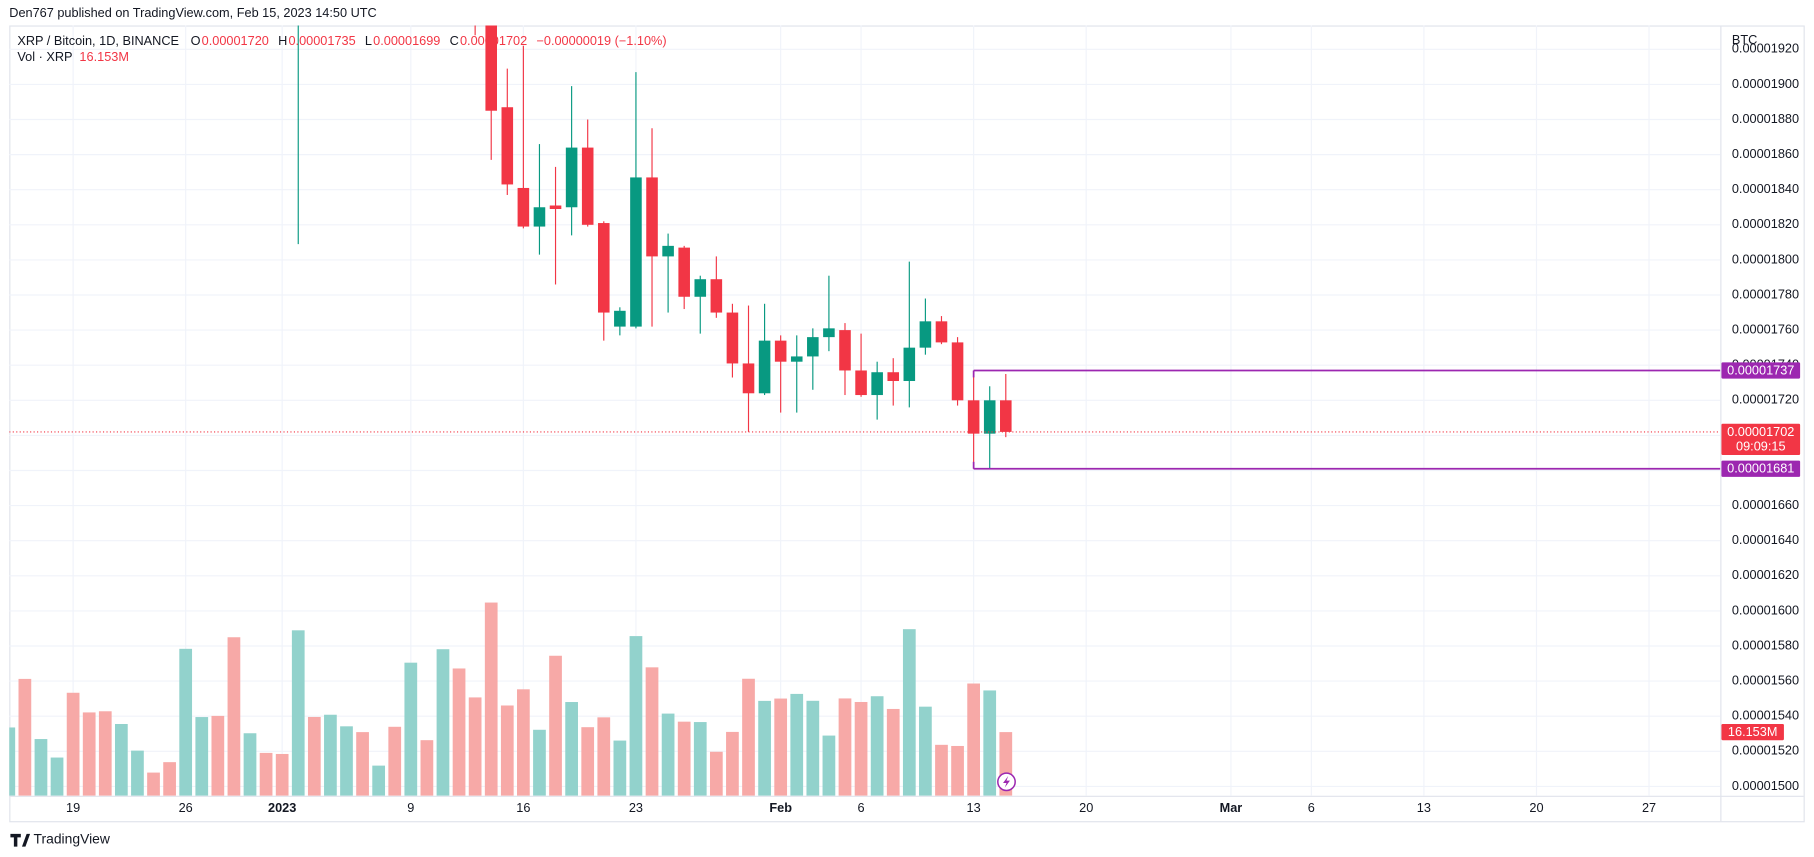  Describe the element at coordinates (1765, 223) in the screenshot. I see `y-tick-label: 0.00001820` at that location.